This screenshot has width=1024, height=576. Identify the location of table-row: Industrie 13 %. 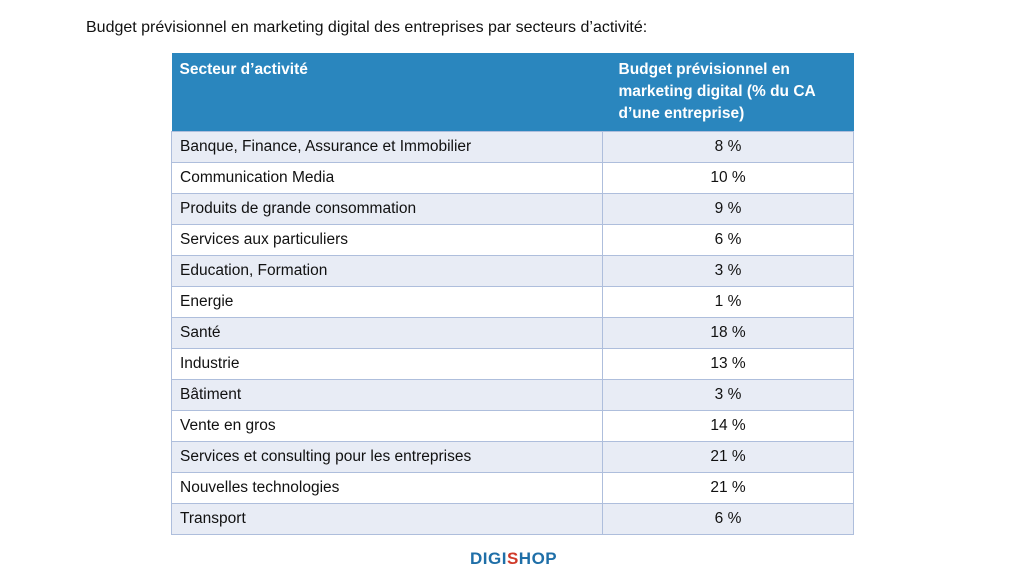
(512, 364).